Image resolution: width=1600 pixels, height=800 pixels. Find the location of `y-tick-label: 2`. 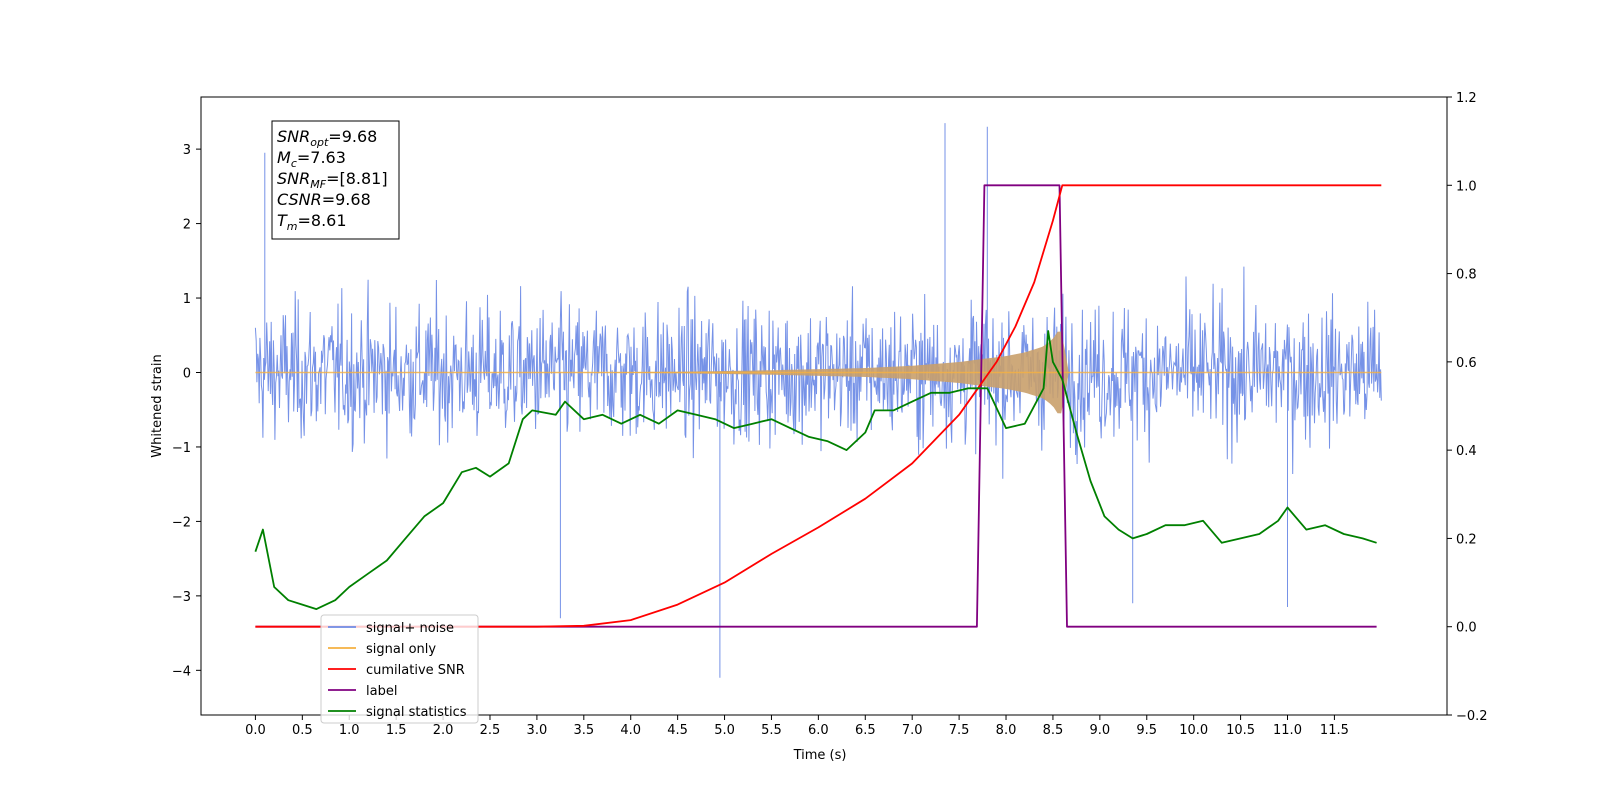

y-tick-label: 2 is located at coordinates (187, 225).